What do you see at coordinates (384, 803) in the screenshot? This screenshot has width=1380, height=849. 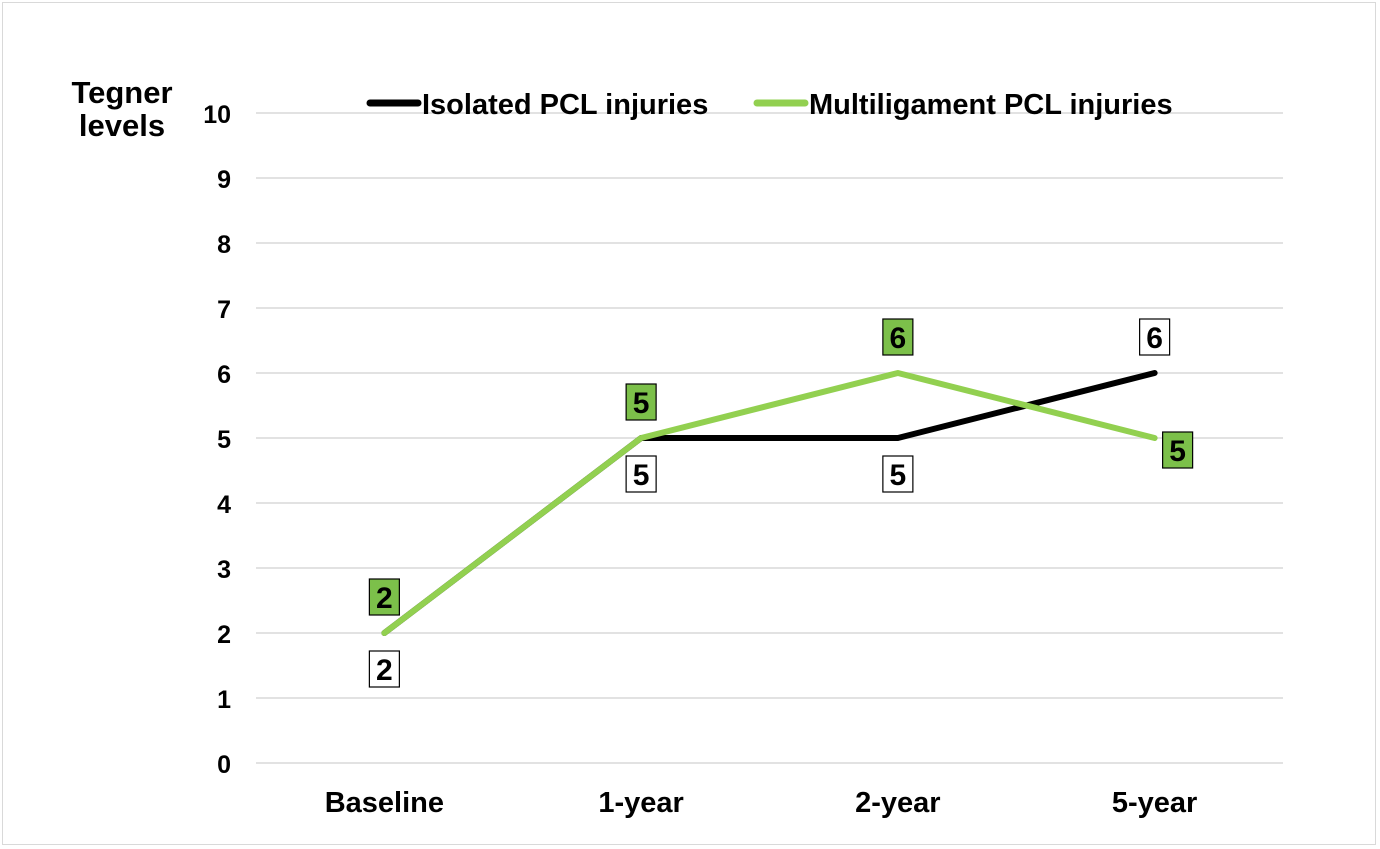 I see `x-tick-label: Baseline` at bounding box center [384, 803].